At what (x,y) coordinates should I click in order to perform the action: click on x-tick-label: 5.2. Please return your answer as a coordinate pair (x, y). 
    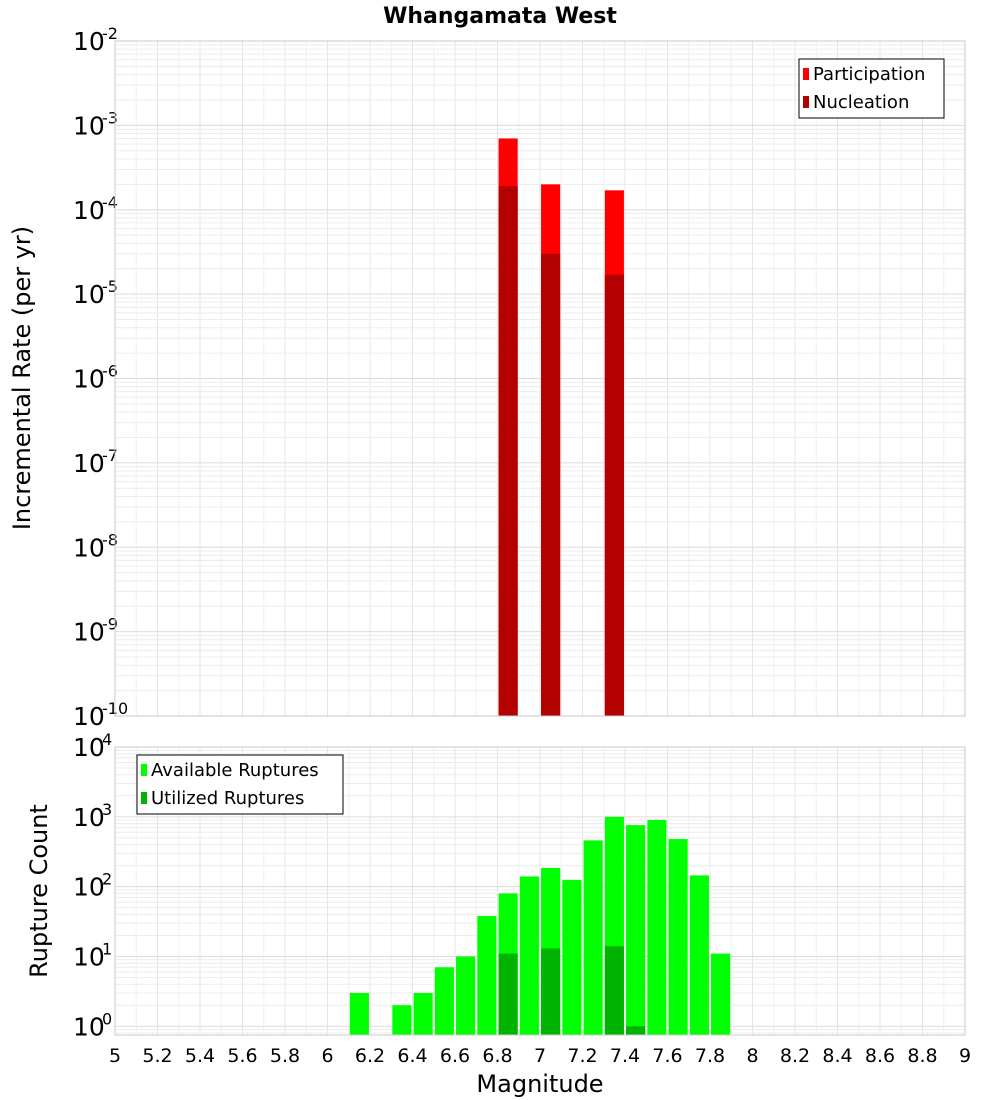
    Looking at the image, I should click on (157, 1056).